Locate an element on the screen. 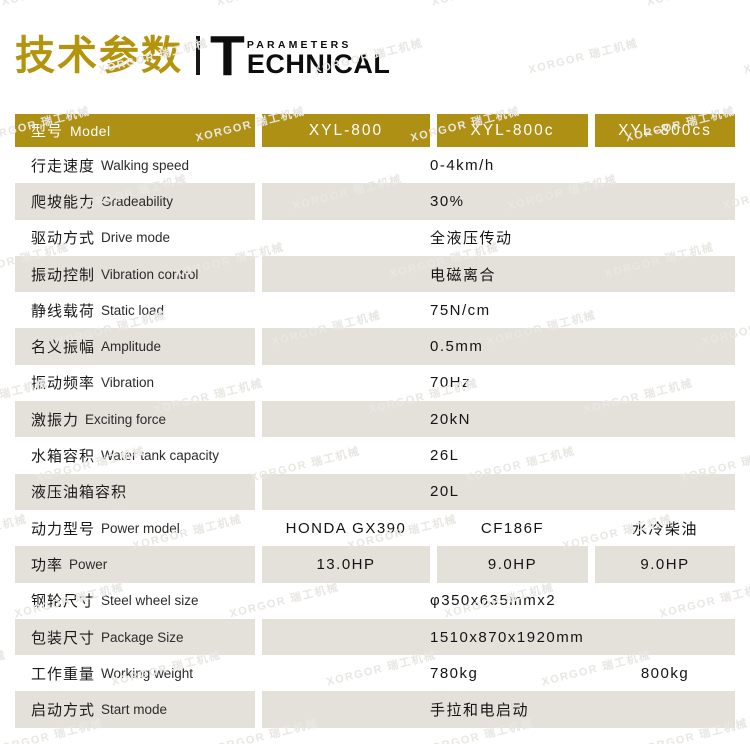  spec-label-zh: 静线载荷 is located at coordinates (63, 311).